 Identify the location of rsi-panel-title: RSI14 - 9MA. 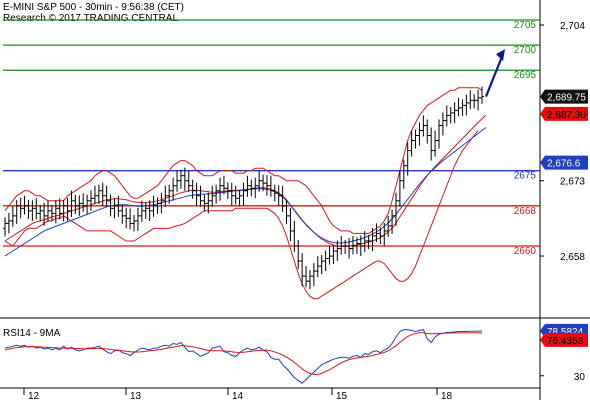
(32, 333).